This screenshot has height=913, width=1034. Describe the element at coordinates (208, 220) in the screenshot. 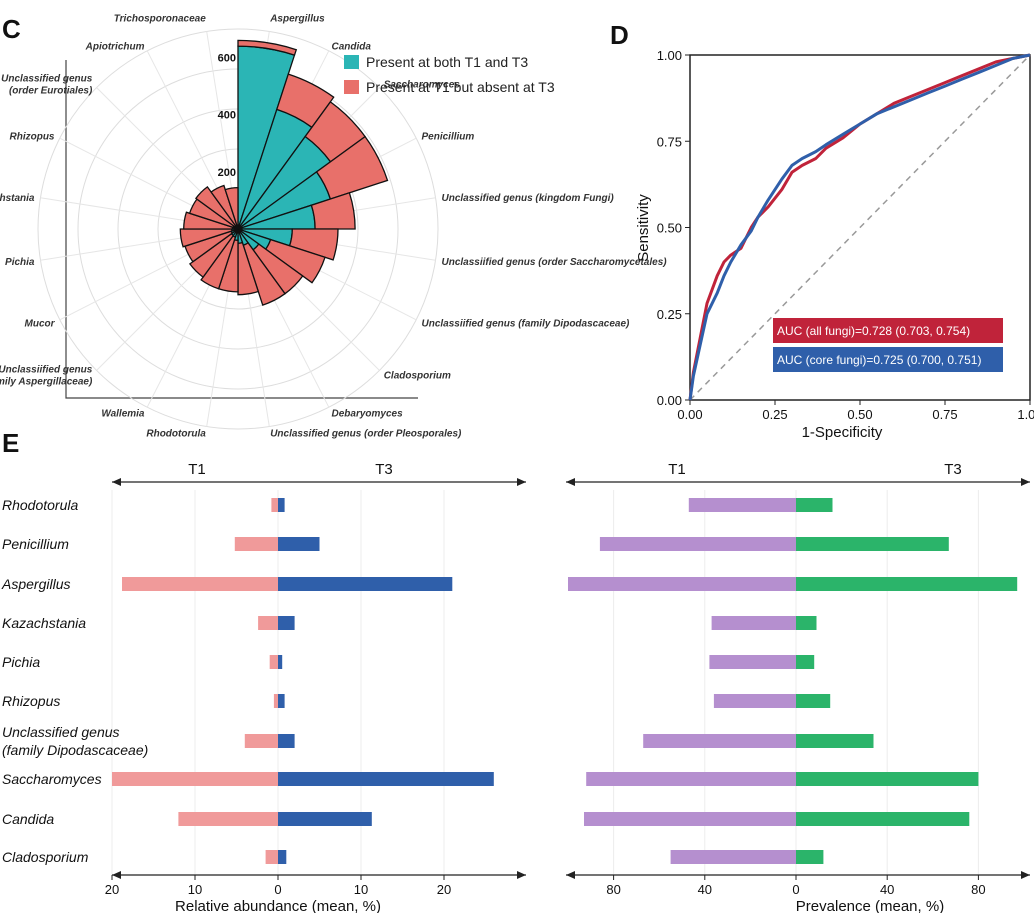

I see `polar-bar-t1only-kazachstania` at that location.